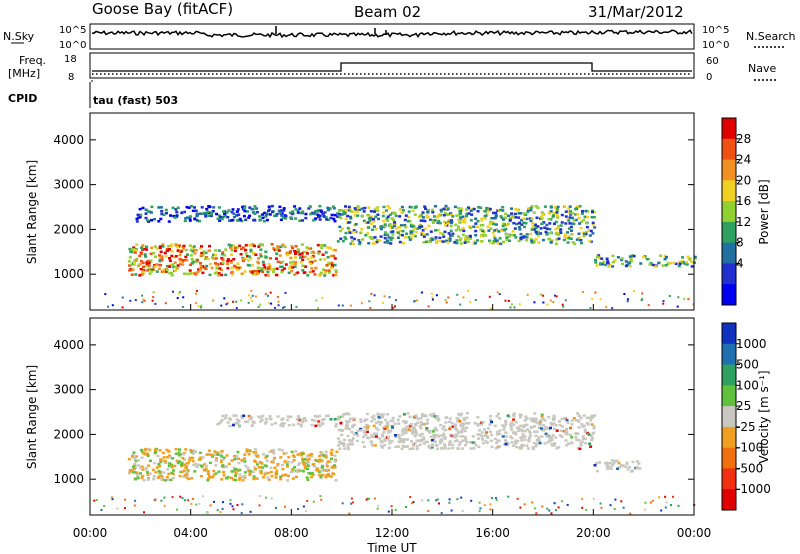 Image resolution: width=800 pixels, height=554 pixels. Describe the element at coordinates (709, 77) in the screenshot. I see `nave-bottom: 0` at that location.